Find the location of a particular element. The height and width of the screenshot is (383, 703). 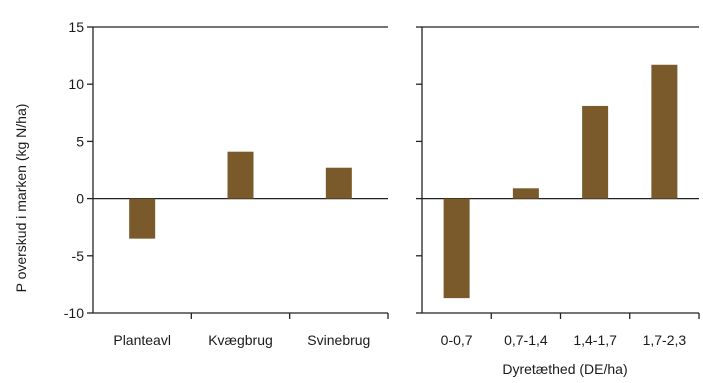

y-tick-label: 10 is located at coordinates (76, 84).